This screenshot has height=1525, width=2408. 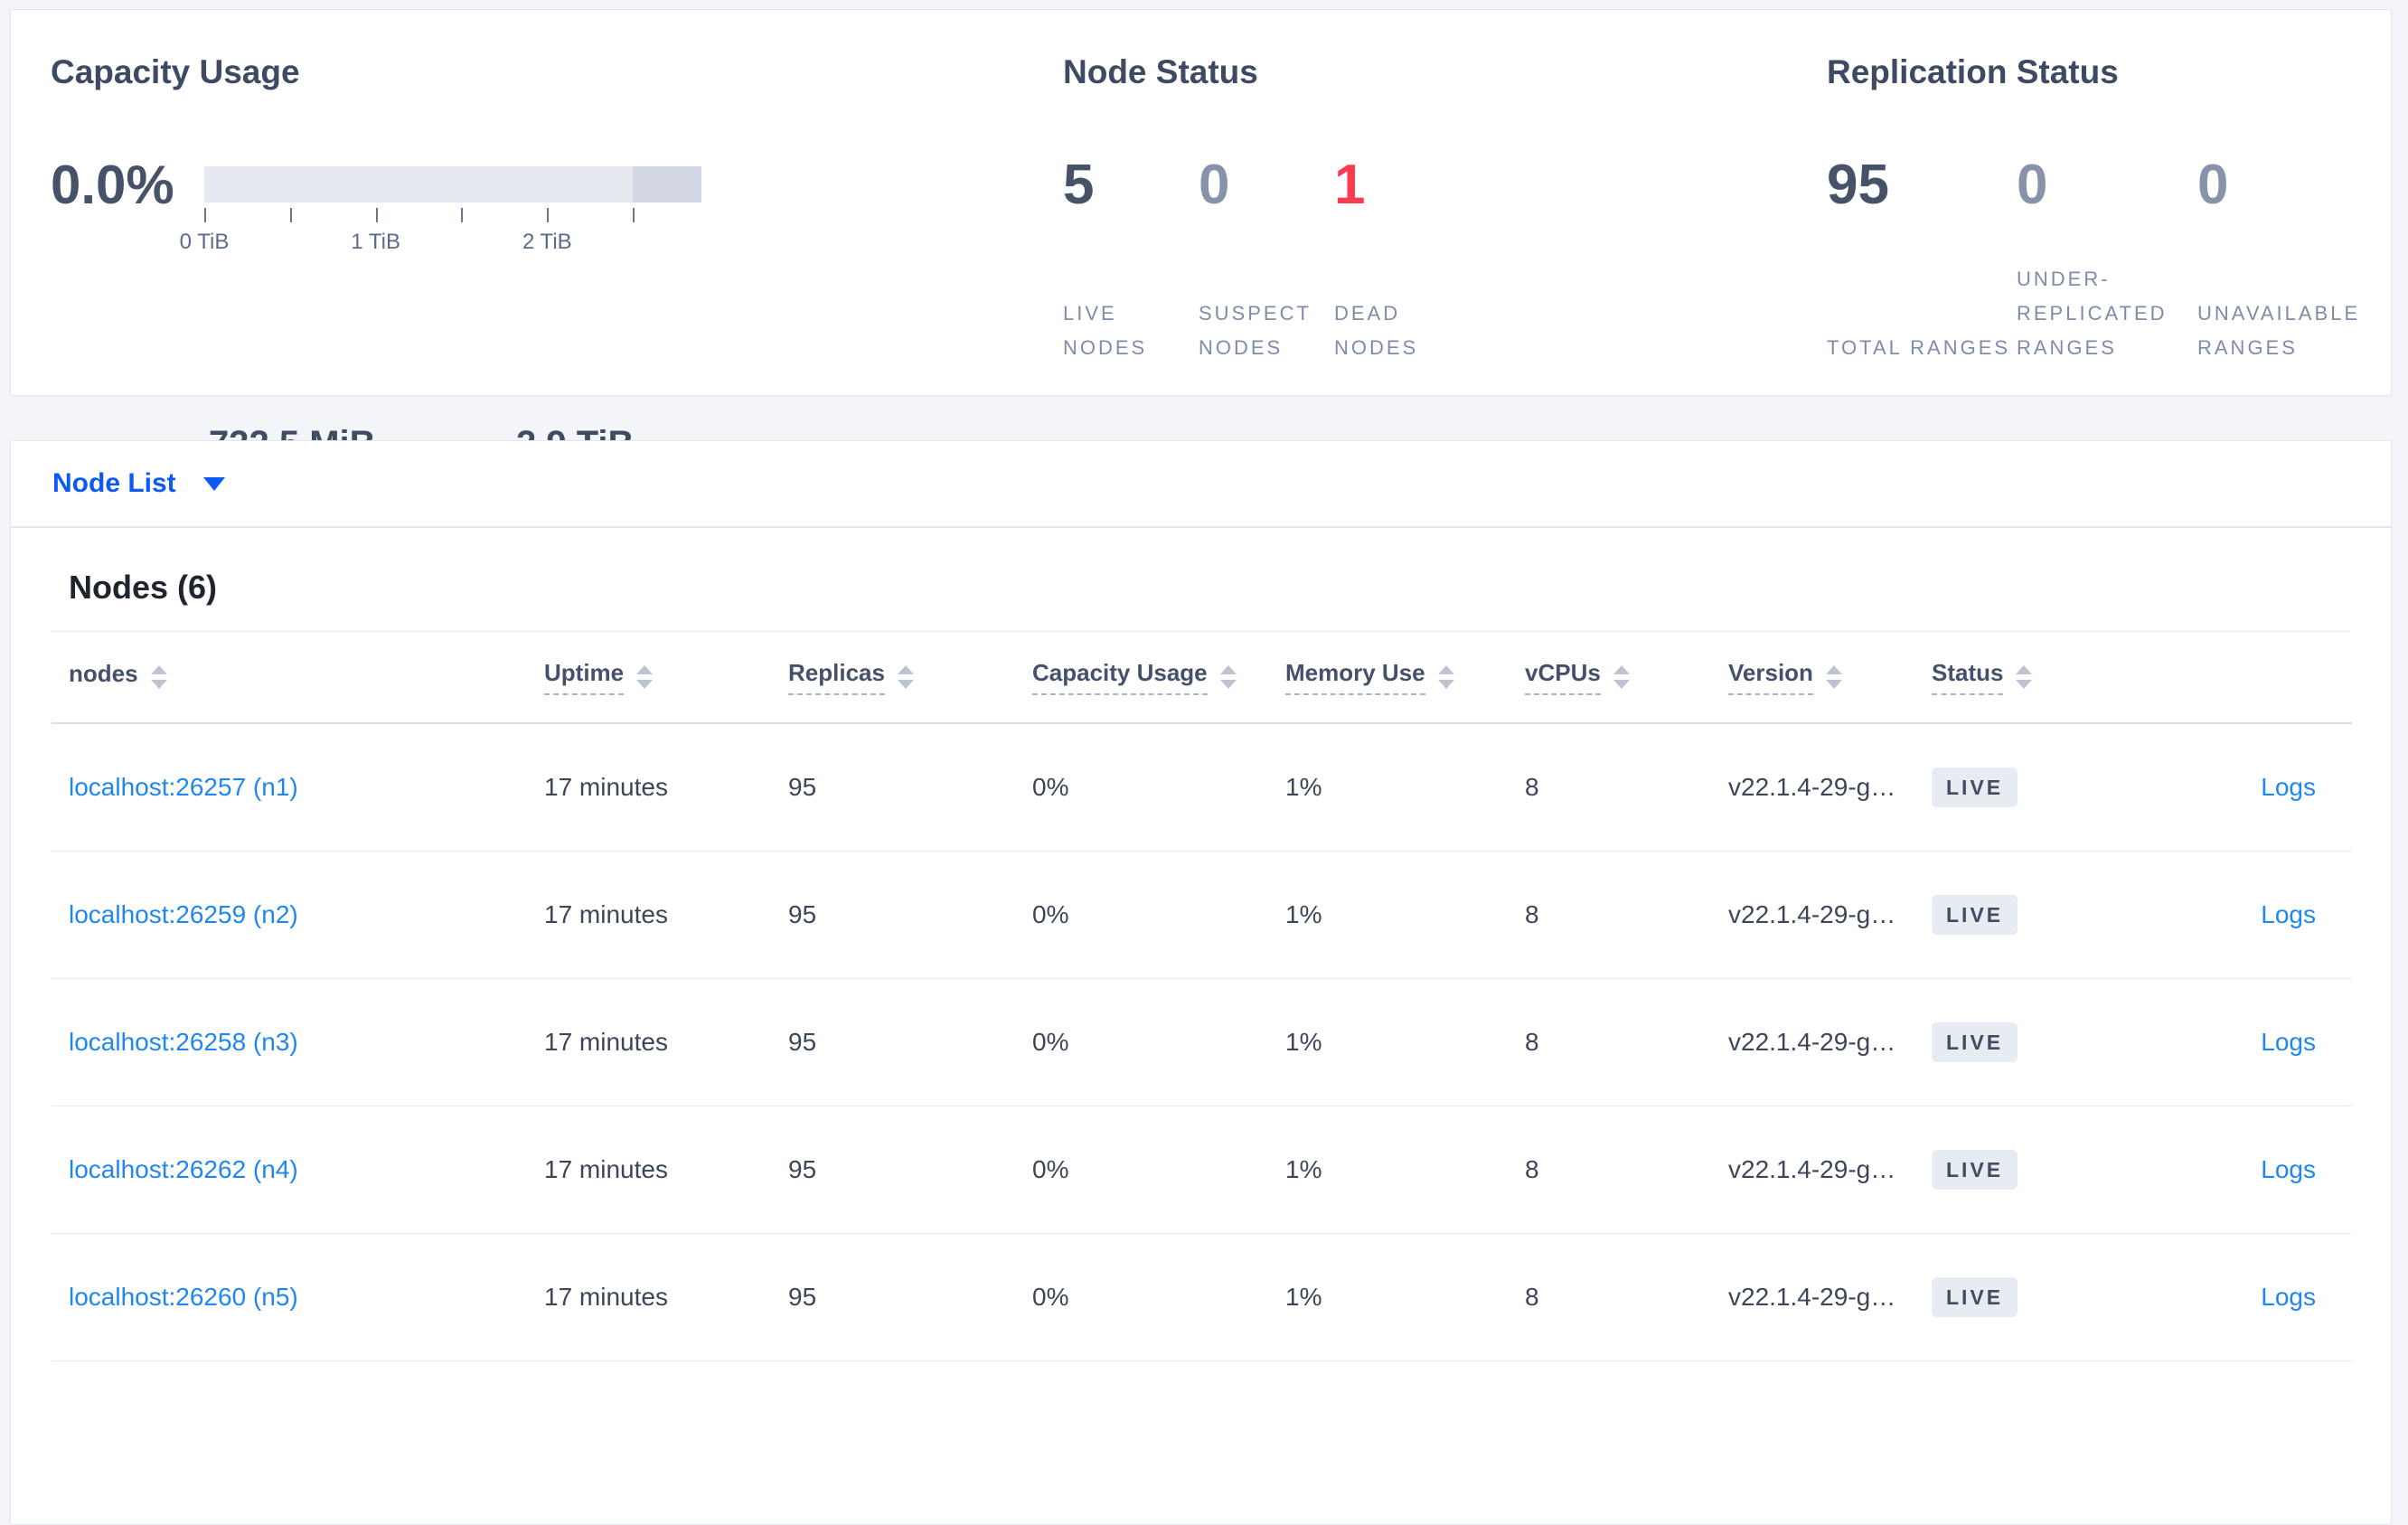 I want to click on node-list-dropdown-label: Node List, so click(x=114, y=483).